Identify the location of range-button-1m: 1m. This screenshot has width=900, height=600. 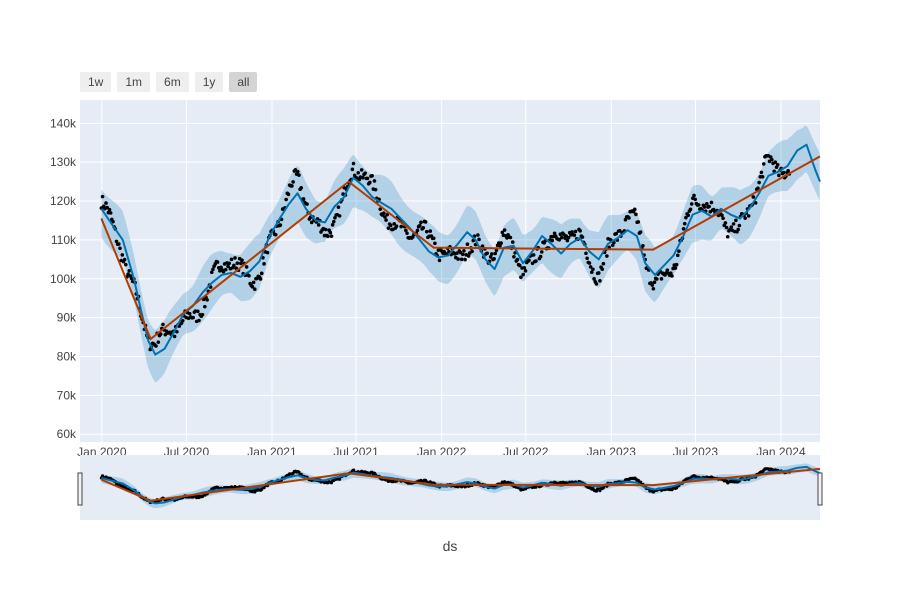
(134, 82).